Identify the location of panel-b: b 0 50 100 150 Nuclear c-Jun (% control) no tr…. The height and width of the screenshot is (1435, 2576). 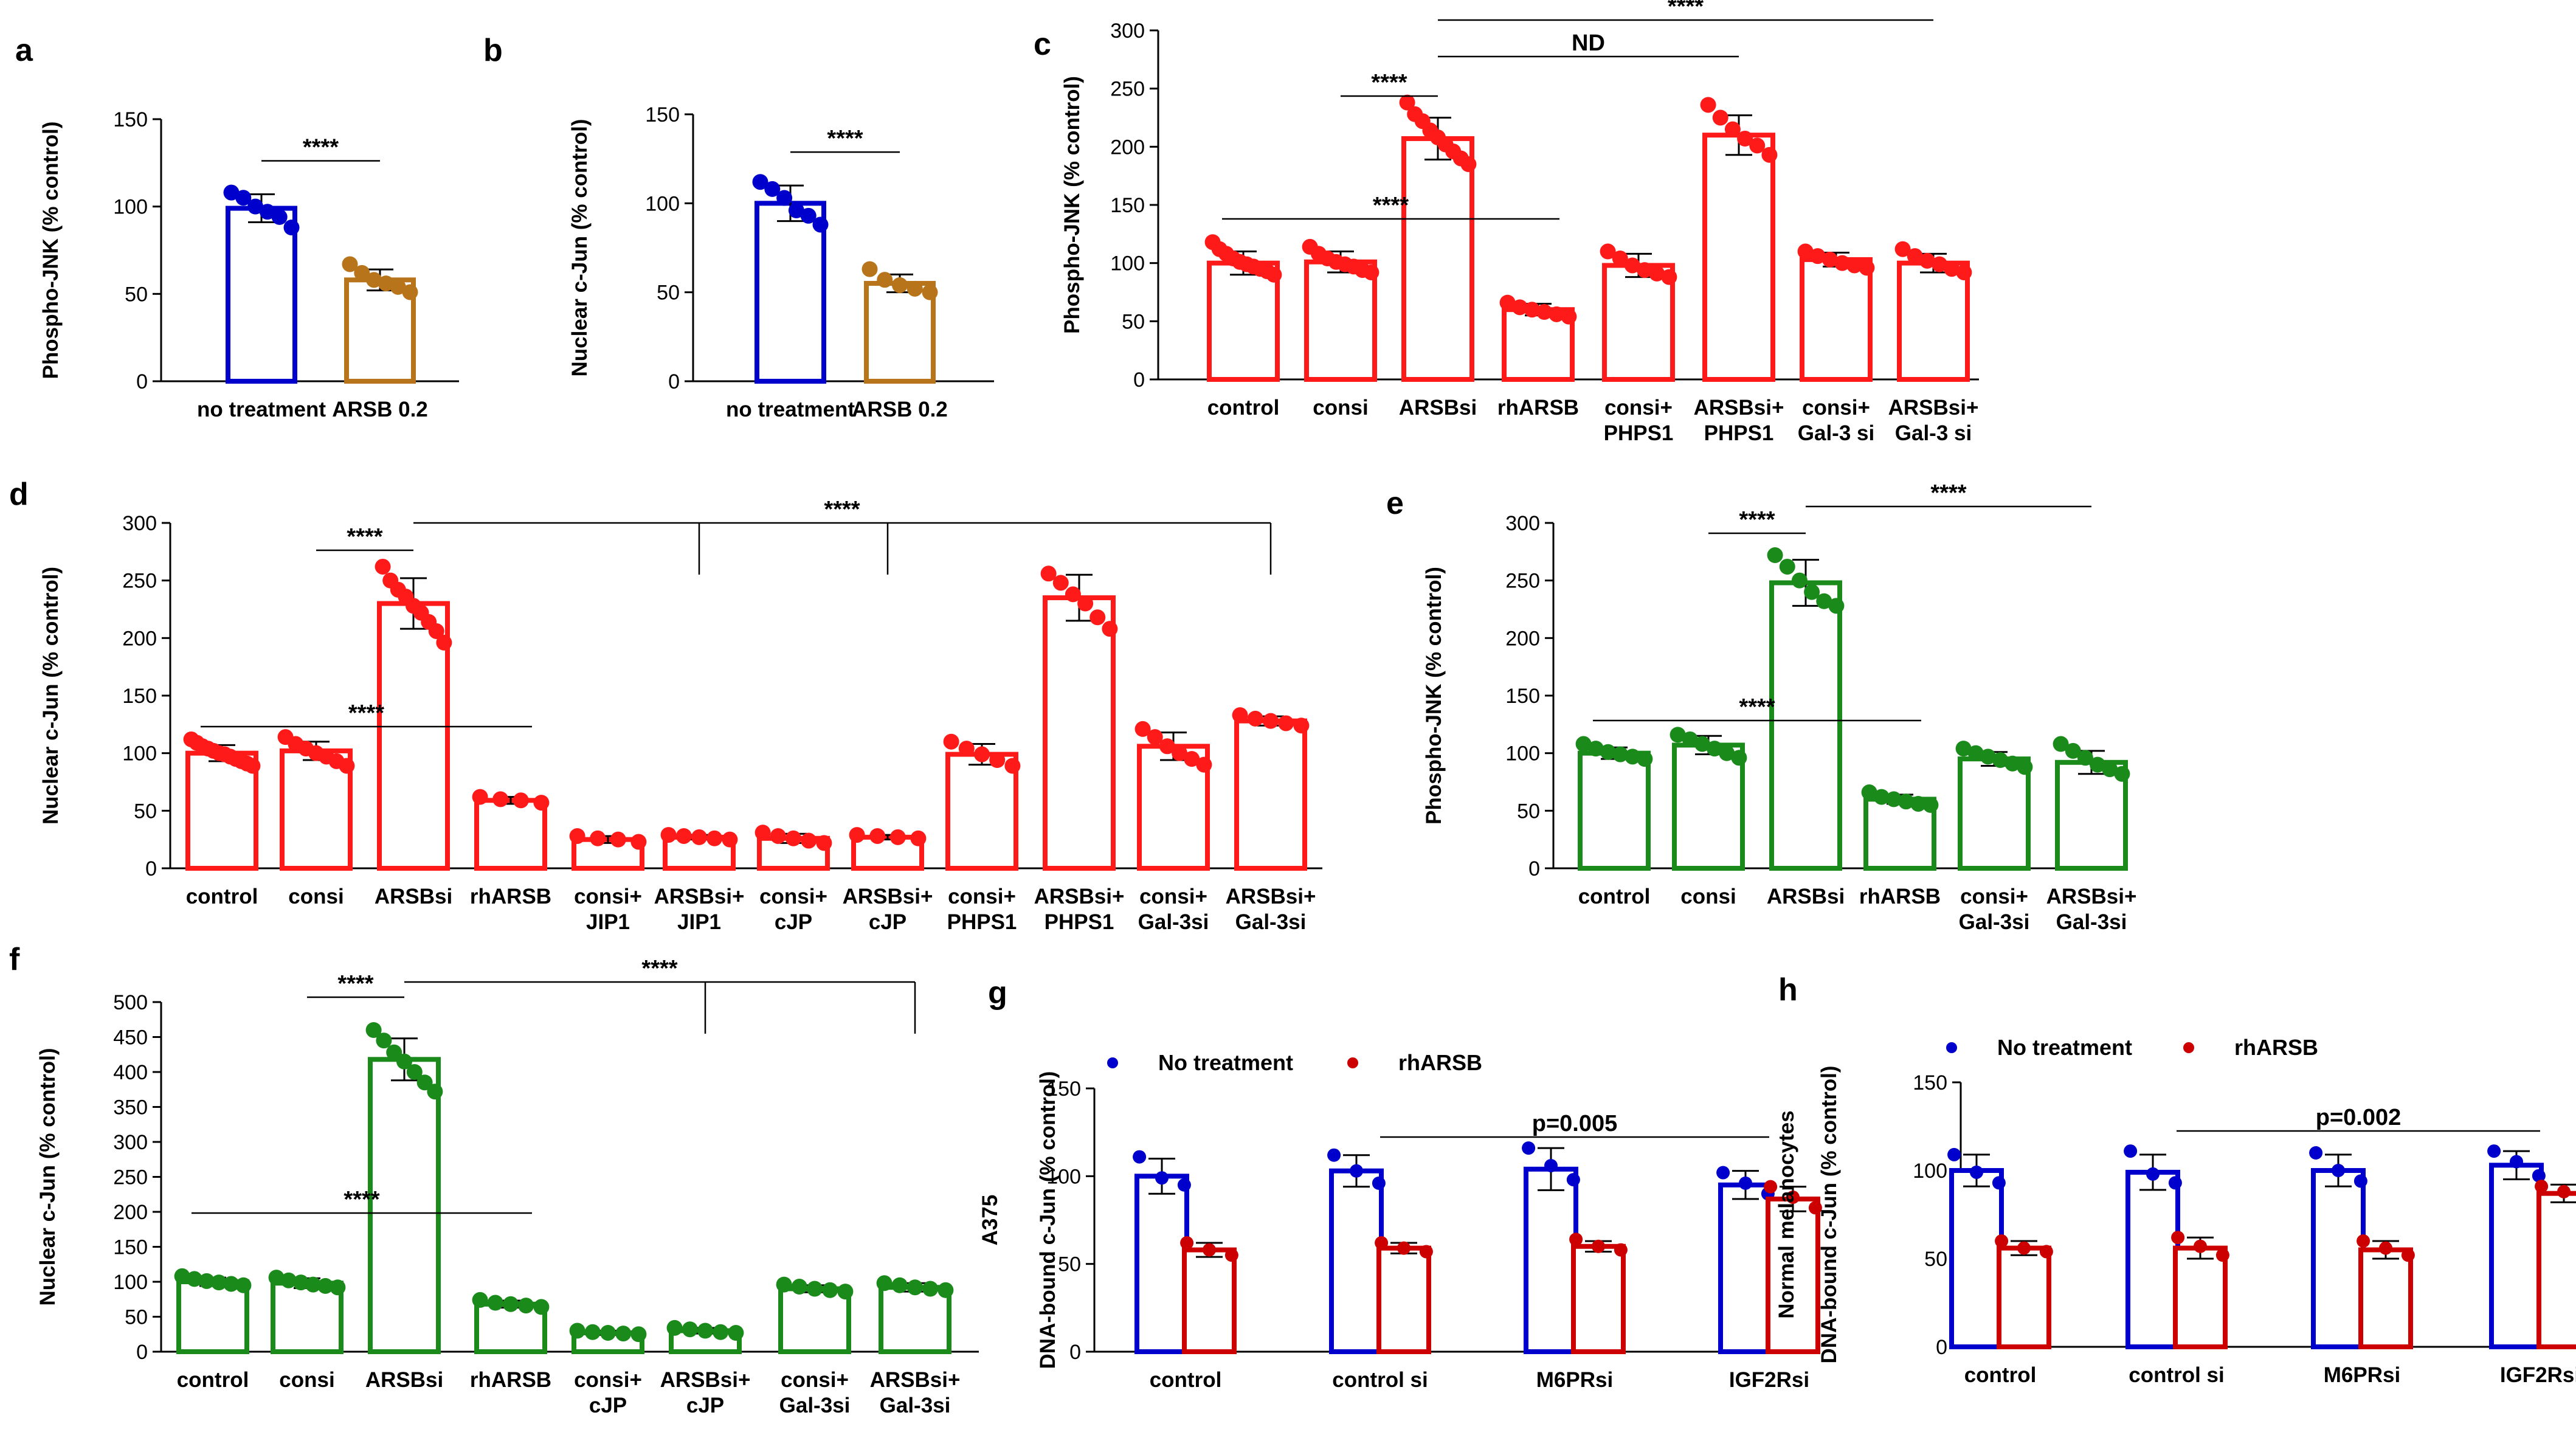
(738, 227).